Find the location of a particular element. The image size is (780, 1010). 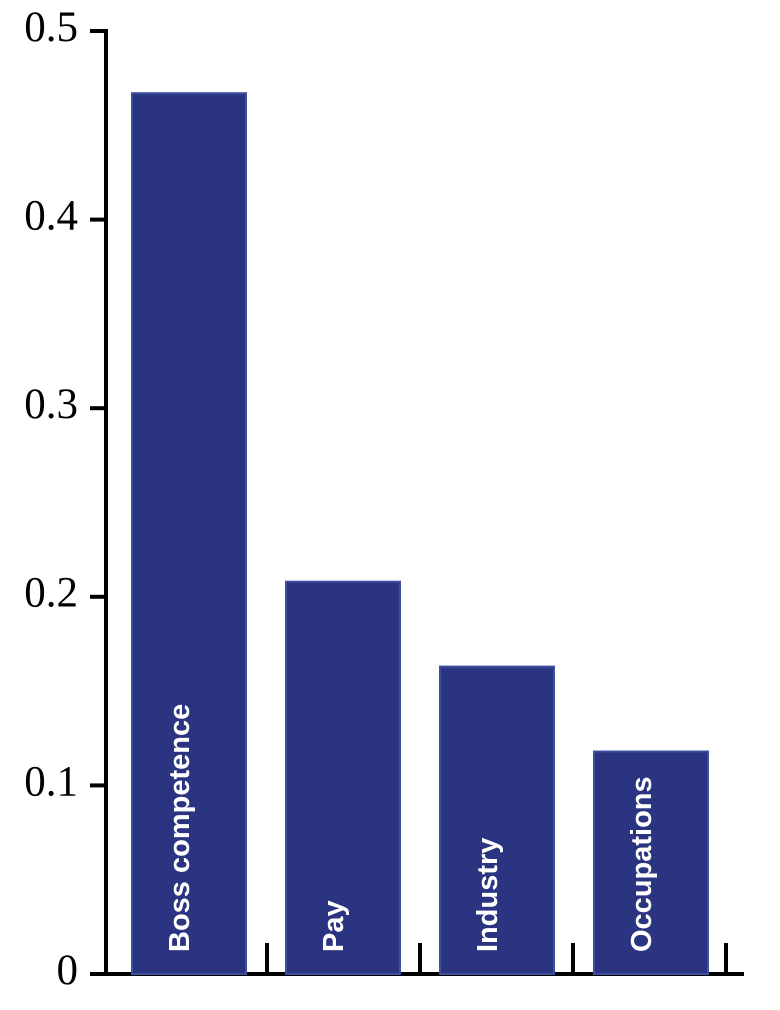

y-tick-label-2: 0.3 is located at coordinates (51, 404).